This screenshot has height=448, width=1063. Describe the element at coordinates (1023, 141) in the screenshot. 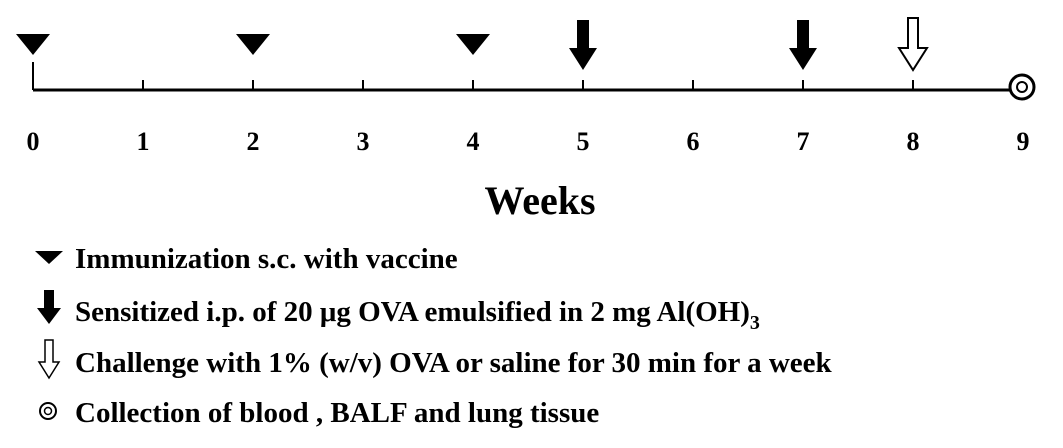

I see `tick-label: 9` at that location.